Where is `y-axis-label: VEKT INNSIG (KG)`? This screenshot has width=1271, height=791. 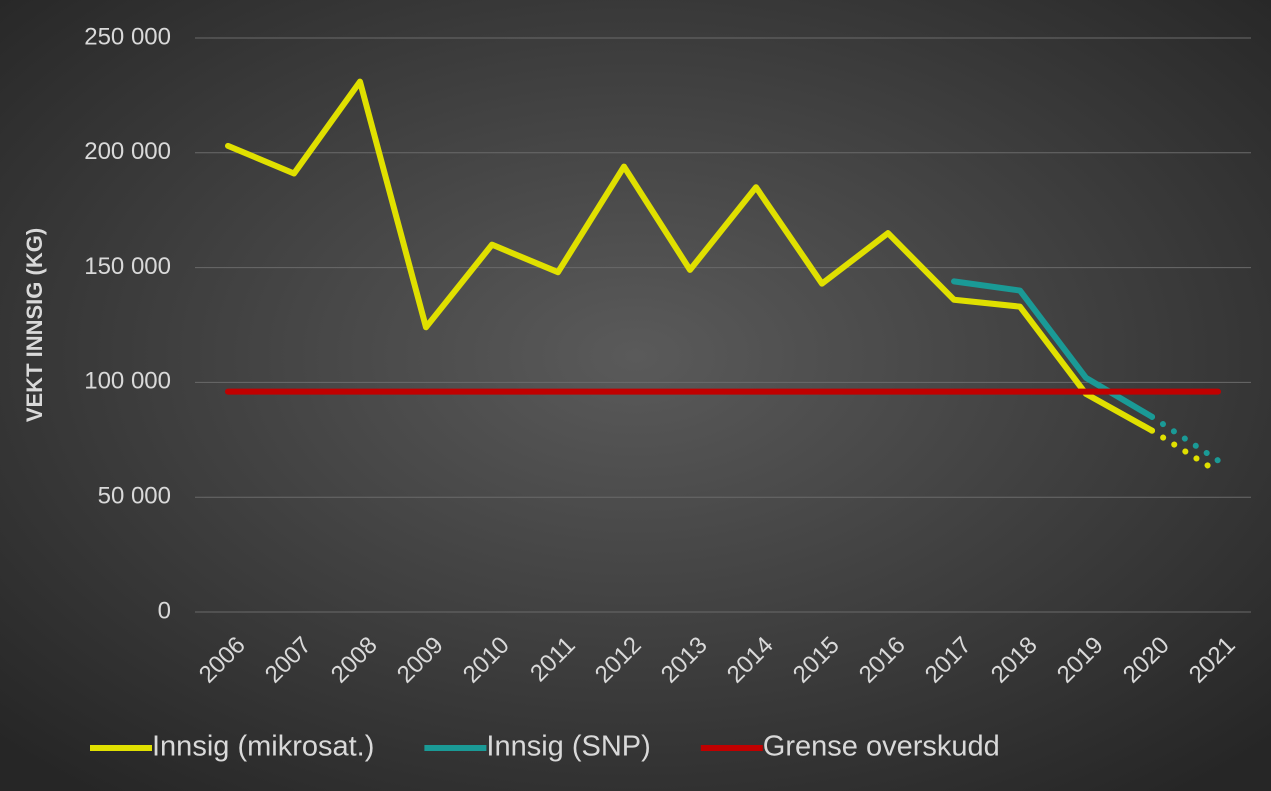 y-axis-label: VEKT INNSIG (KG) is located at coordinates (34, 325).